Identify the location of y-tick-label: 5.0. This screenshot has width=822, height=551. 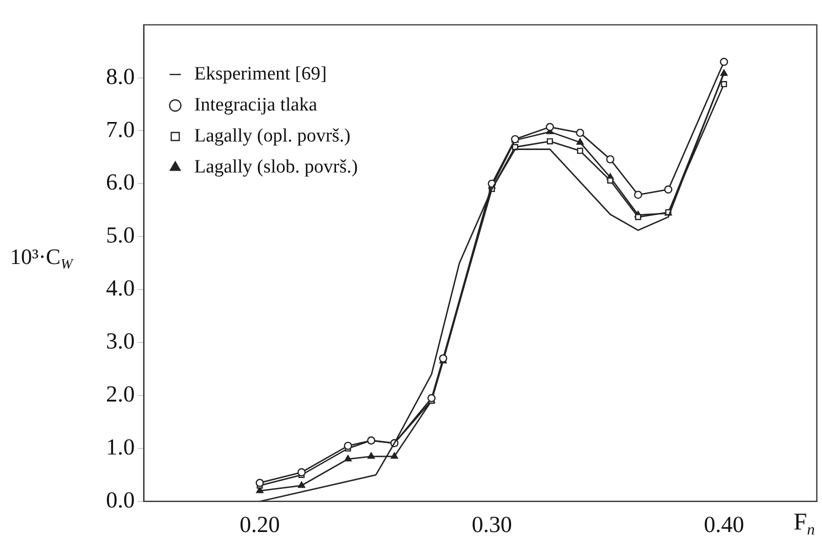
(120, 235).